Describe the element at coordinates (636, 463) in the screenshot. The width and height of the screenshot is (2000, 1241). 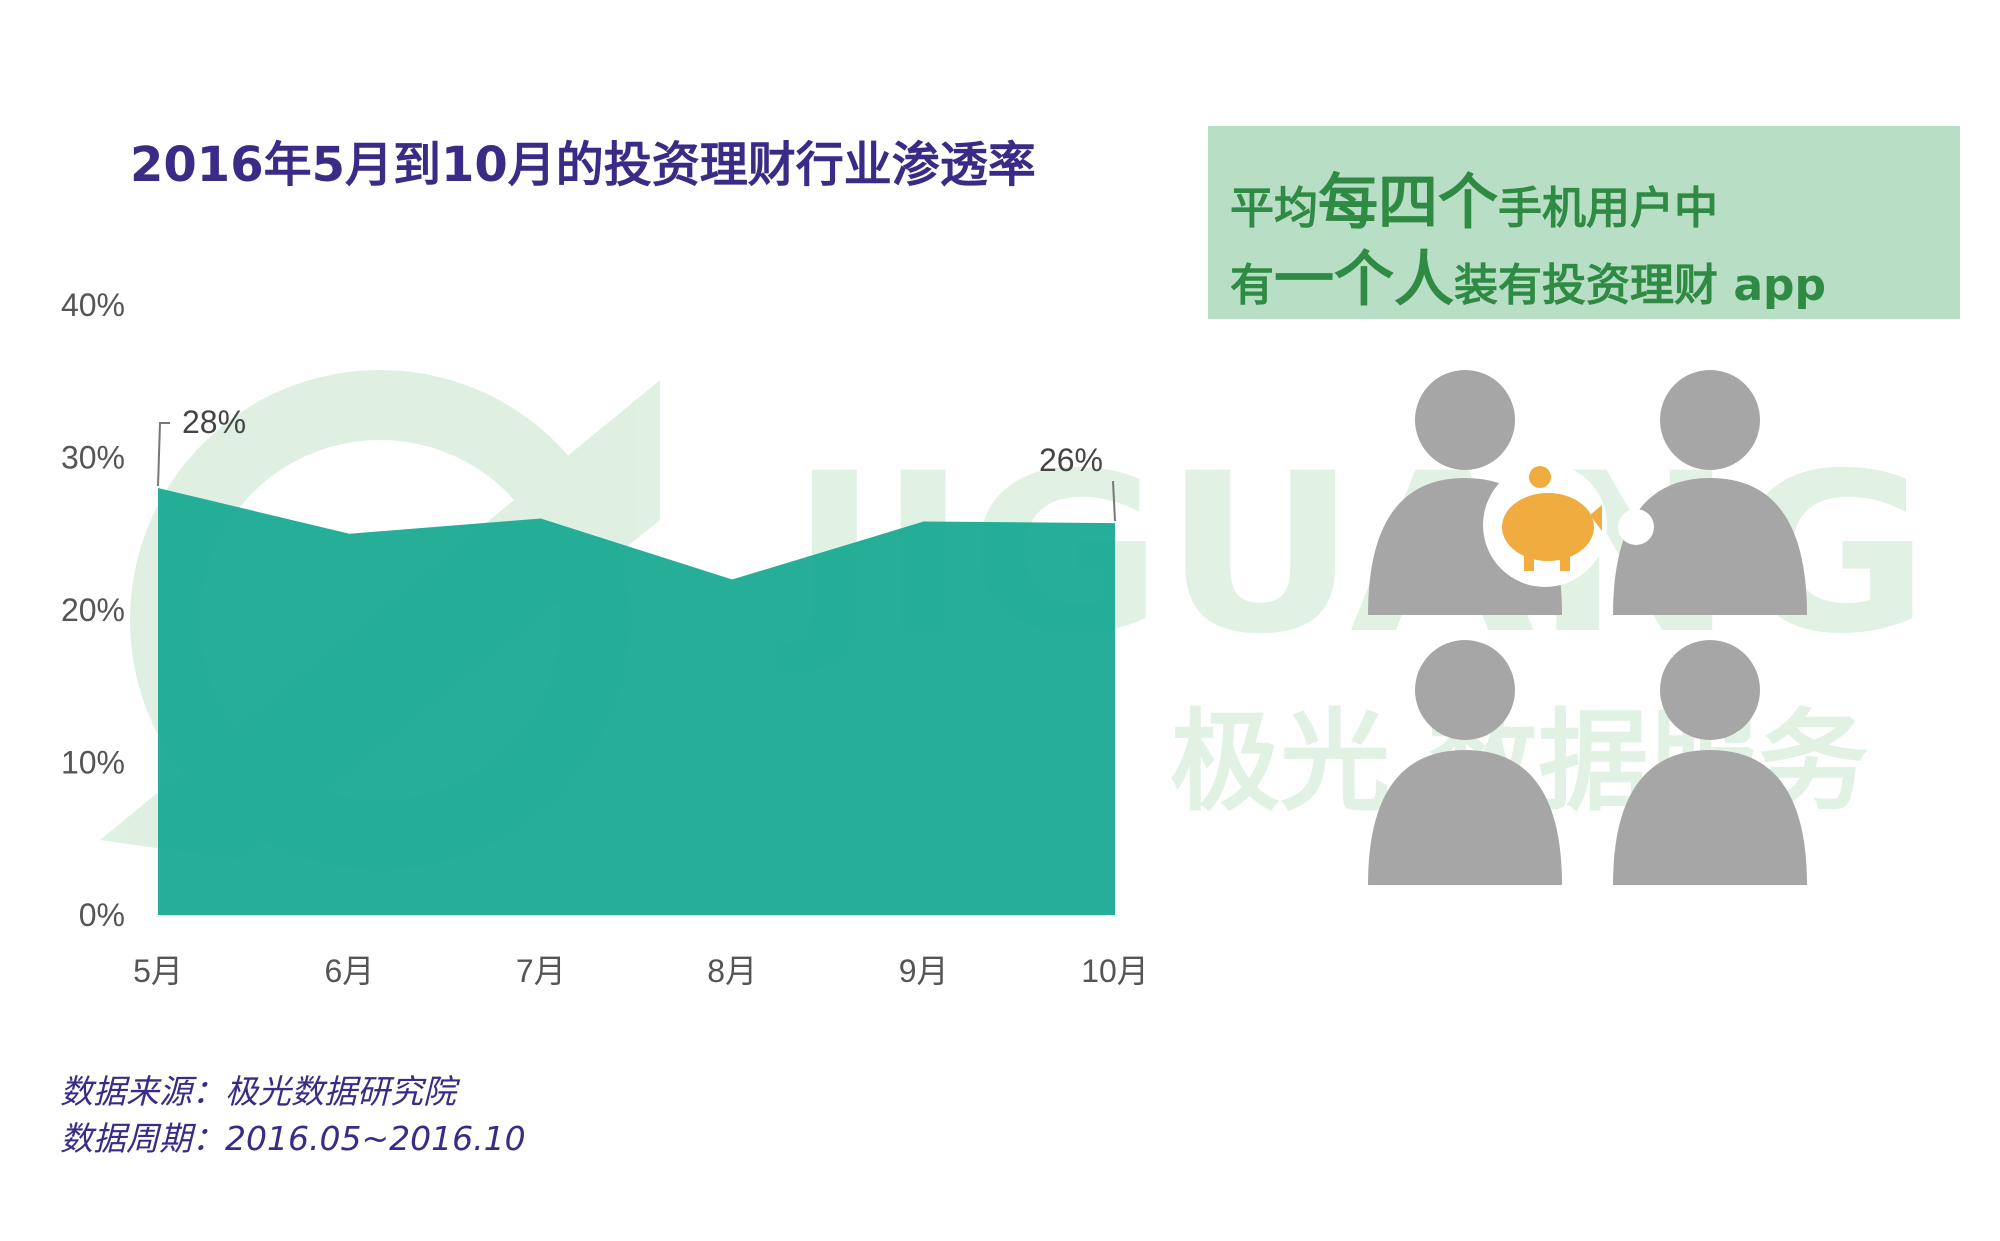
I see `data-labels: 28% 26%` at that location.